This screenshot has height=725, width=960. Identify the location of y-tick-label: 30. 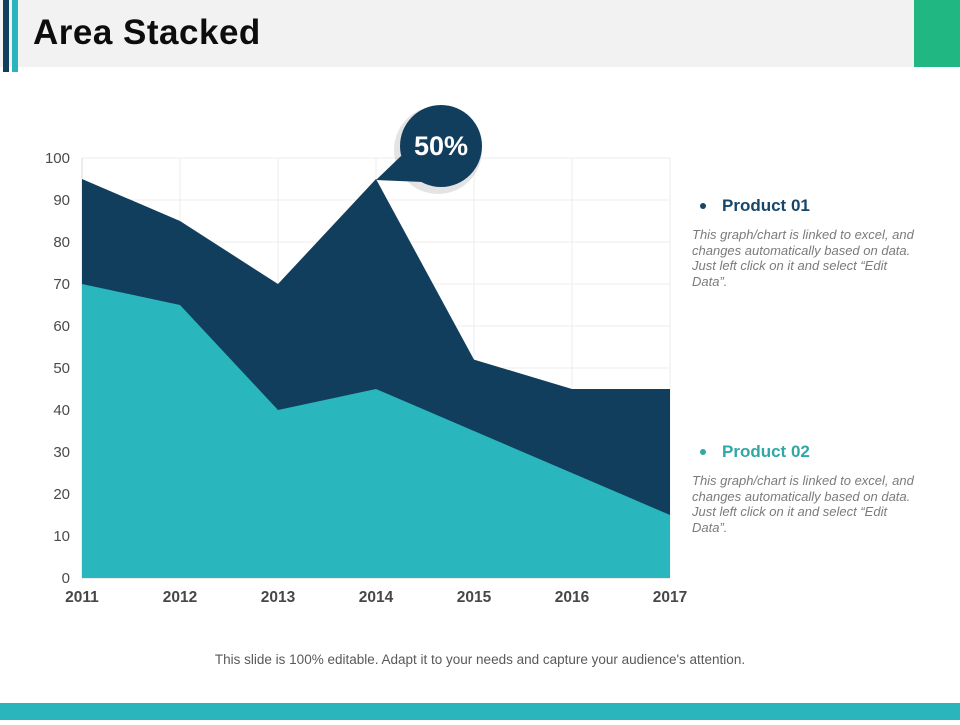
(61, 452).